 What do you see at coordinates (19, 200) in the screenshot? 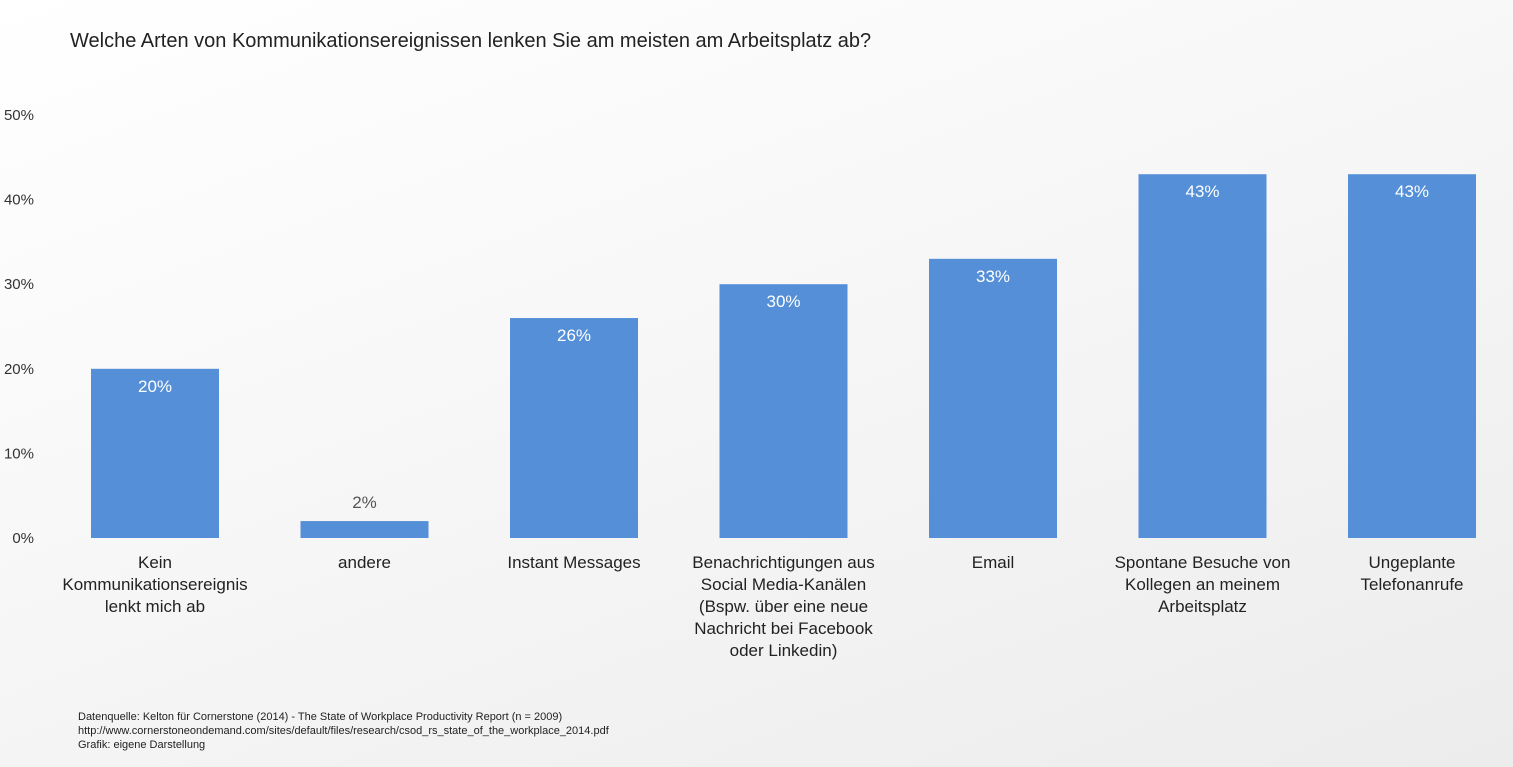
I see `y-tick-label: 40%` at bounding box center [19, 200].